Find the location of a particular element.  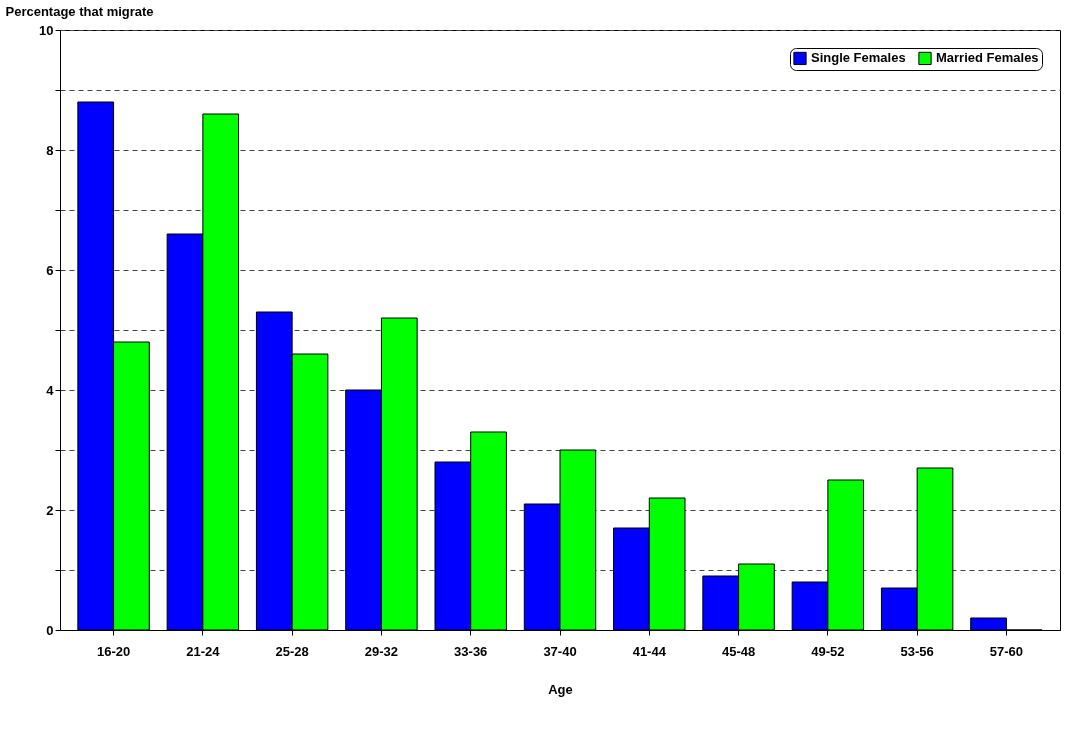

x-tick-label: 41-44 is located at coordinates (649, 651).